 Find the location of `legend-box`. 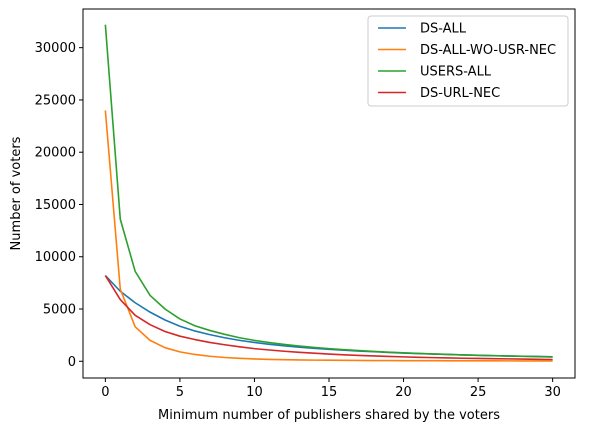

legend-box is located at coordinates (468, 61).